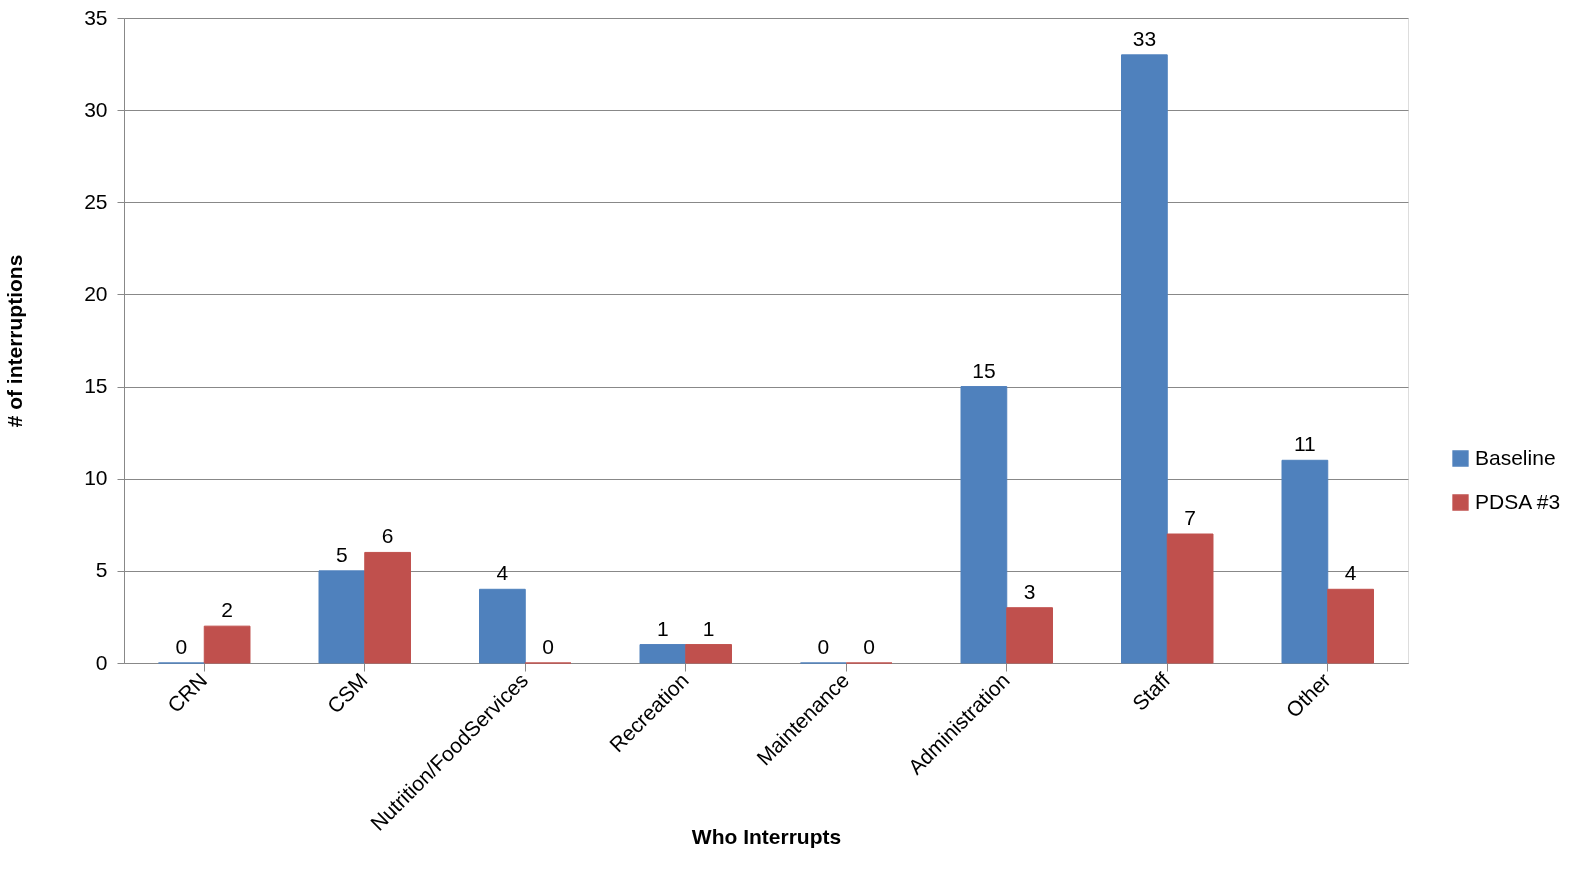  I want to click on y-tick-label: 10, so click(96, 478).